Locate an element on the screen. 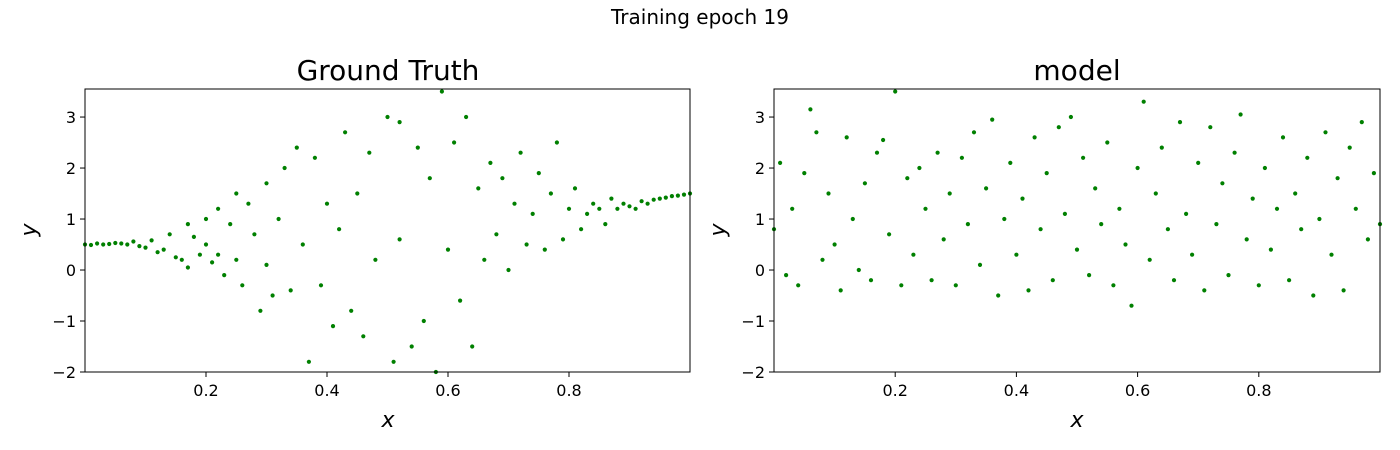  x-tick-label: 0.4 is located at coordinates (1016, 390).